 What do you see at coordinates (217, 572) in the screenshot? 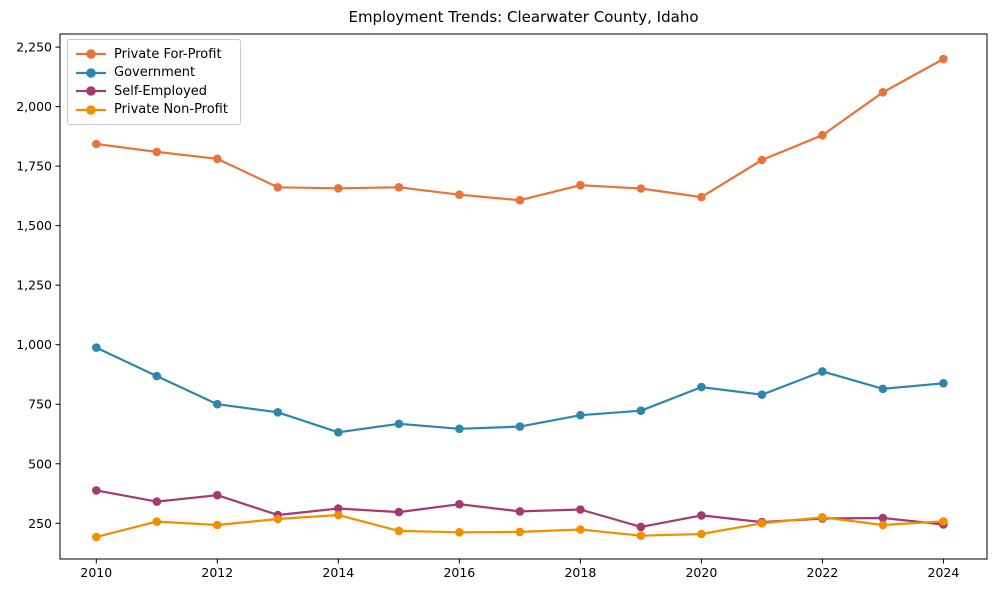
I see `x-axis-tick-label: 2012` at bounding box center [217, 572].